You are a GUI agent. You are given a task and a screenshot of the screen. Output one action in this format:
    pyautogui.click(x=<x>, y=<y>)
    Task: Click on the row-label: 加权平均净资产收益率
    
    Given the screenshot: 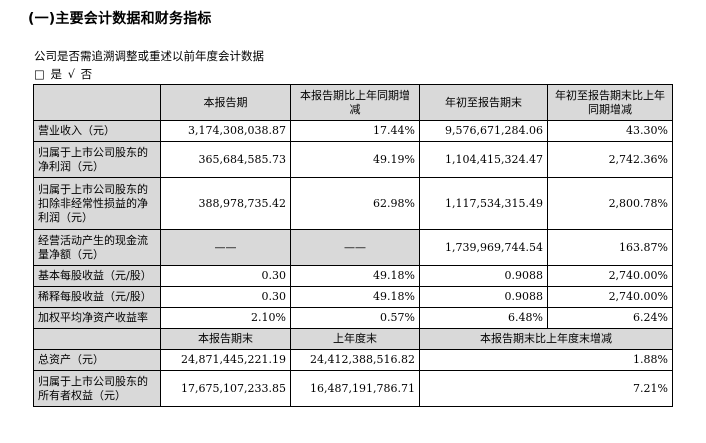 What is the action you would take?
    pyautogui.click(x=97, y=318)
    